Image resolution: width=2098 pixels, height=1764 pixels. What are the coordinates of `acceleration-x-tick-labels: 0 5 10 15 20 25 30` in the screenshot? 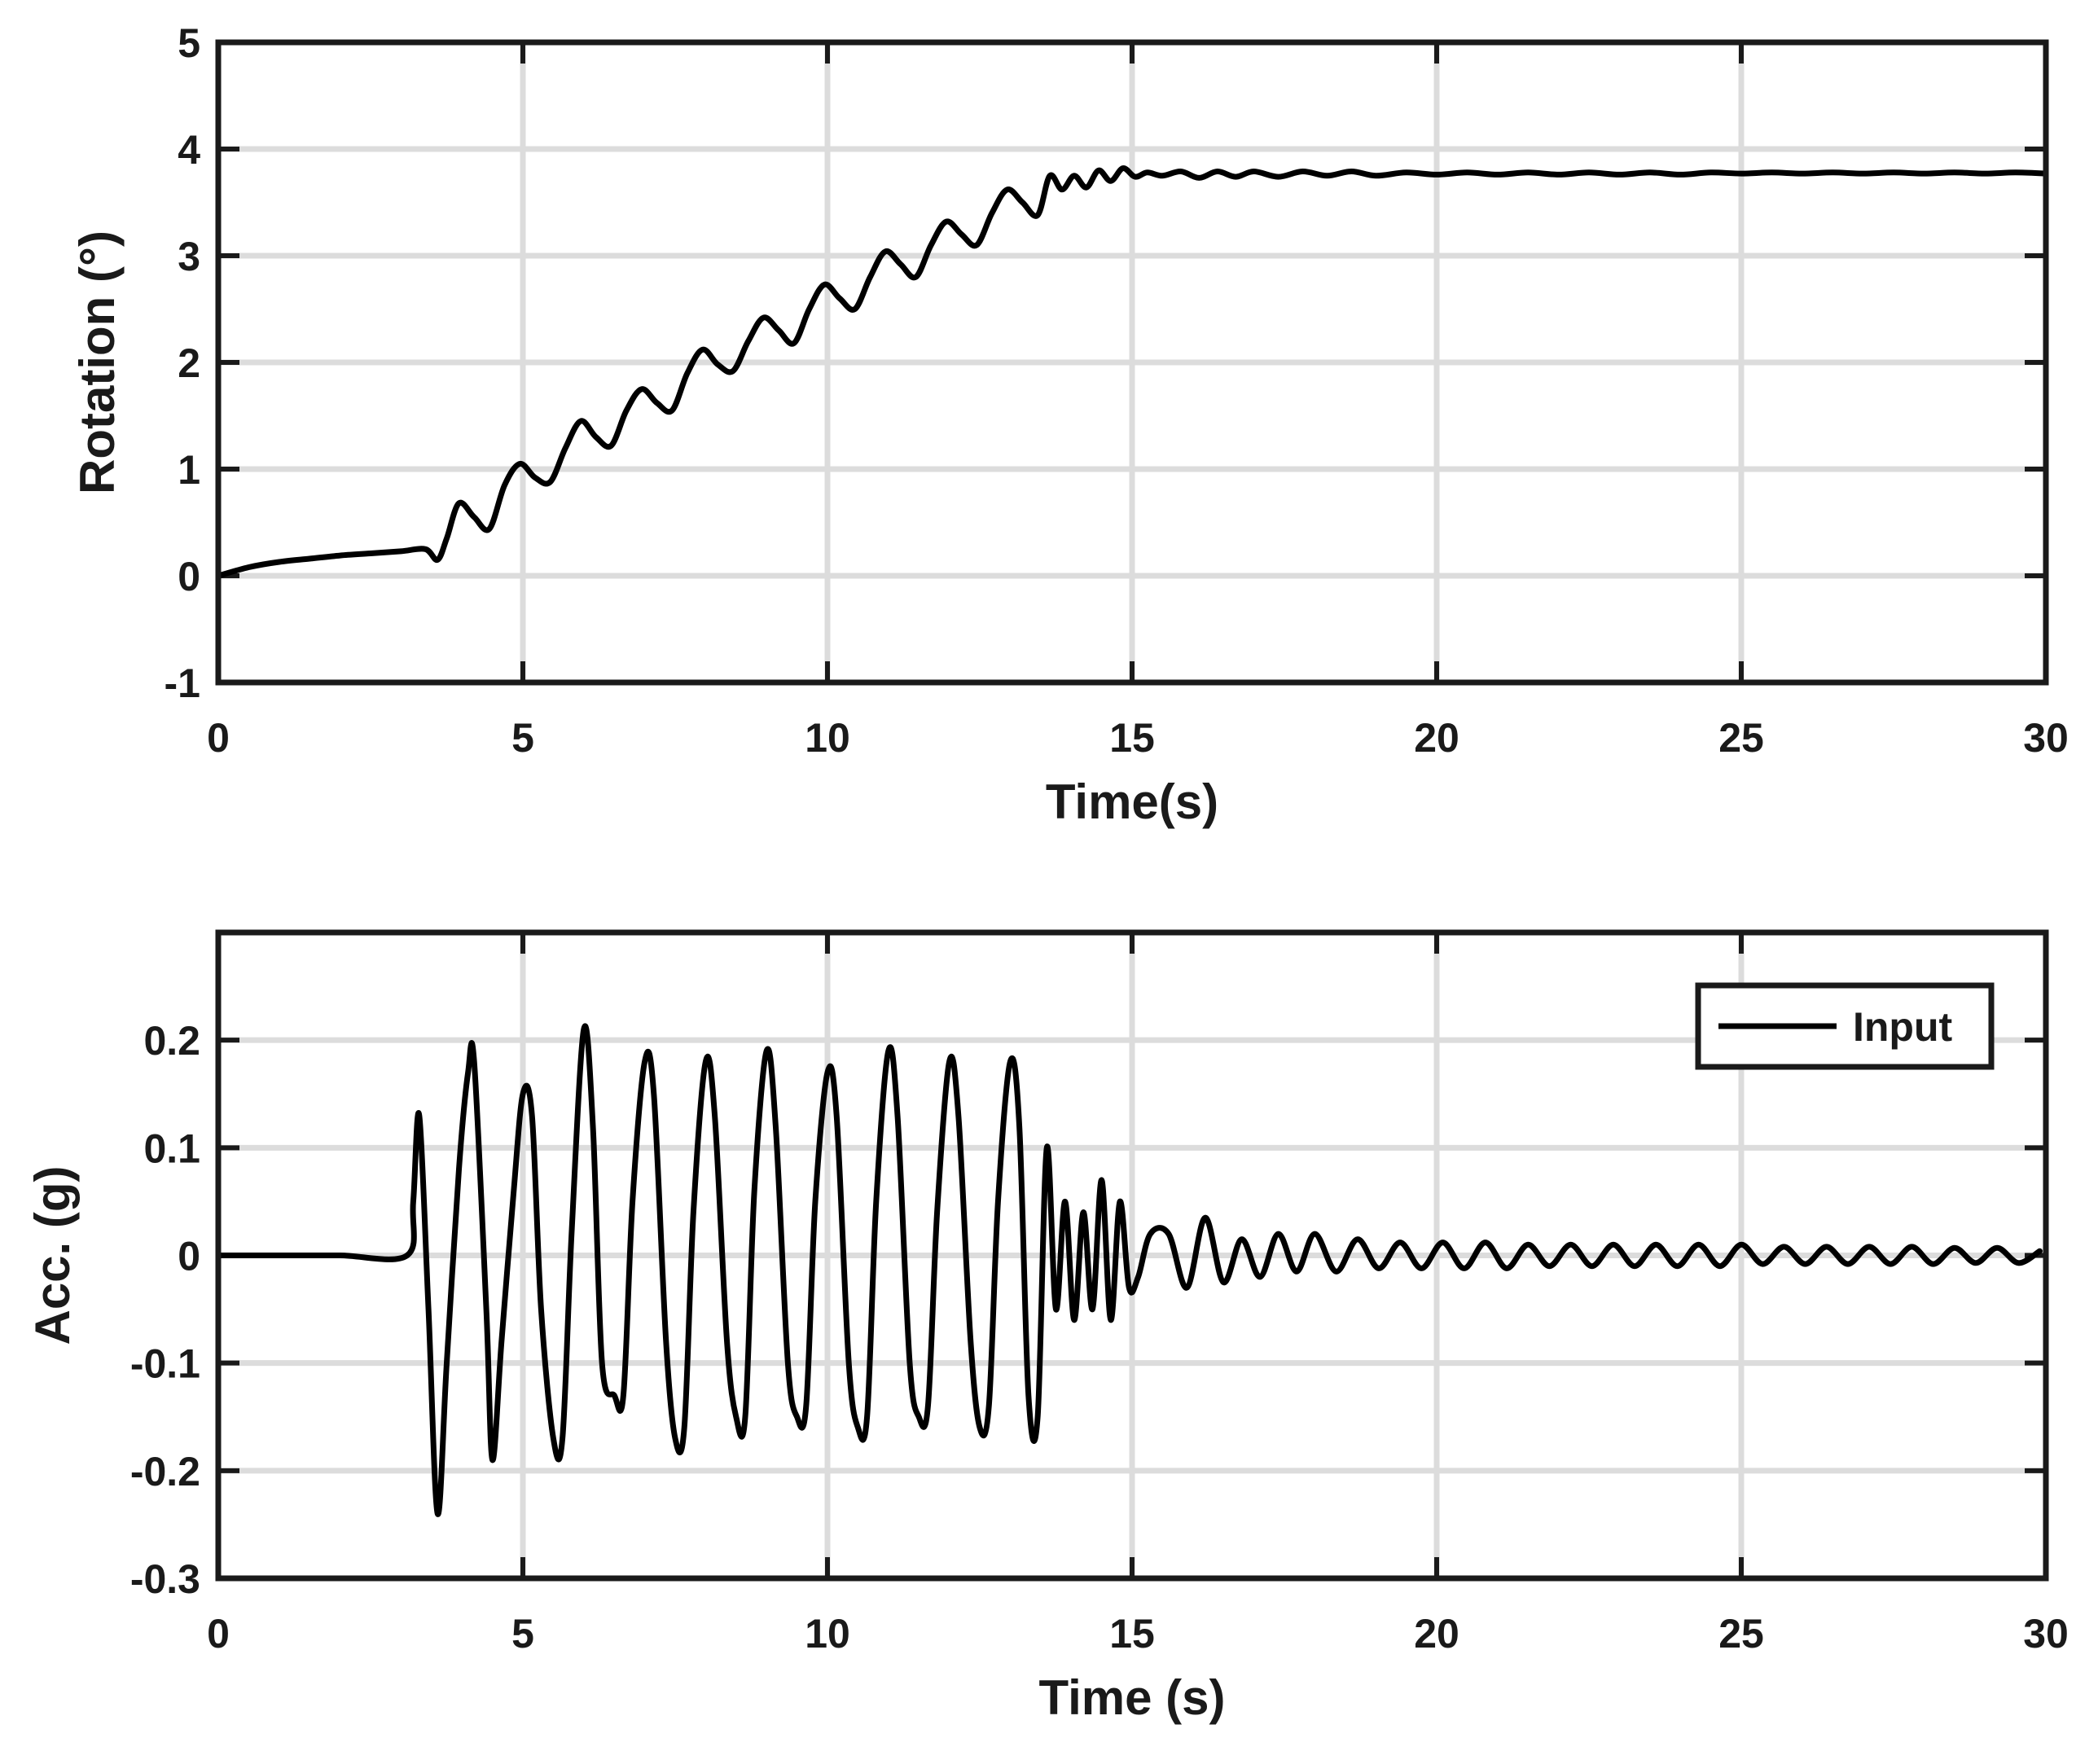 It's located at (1138, 1633).